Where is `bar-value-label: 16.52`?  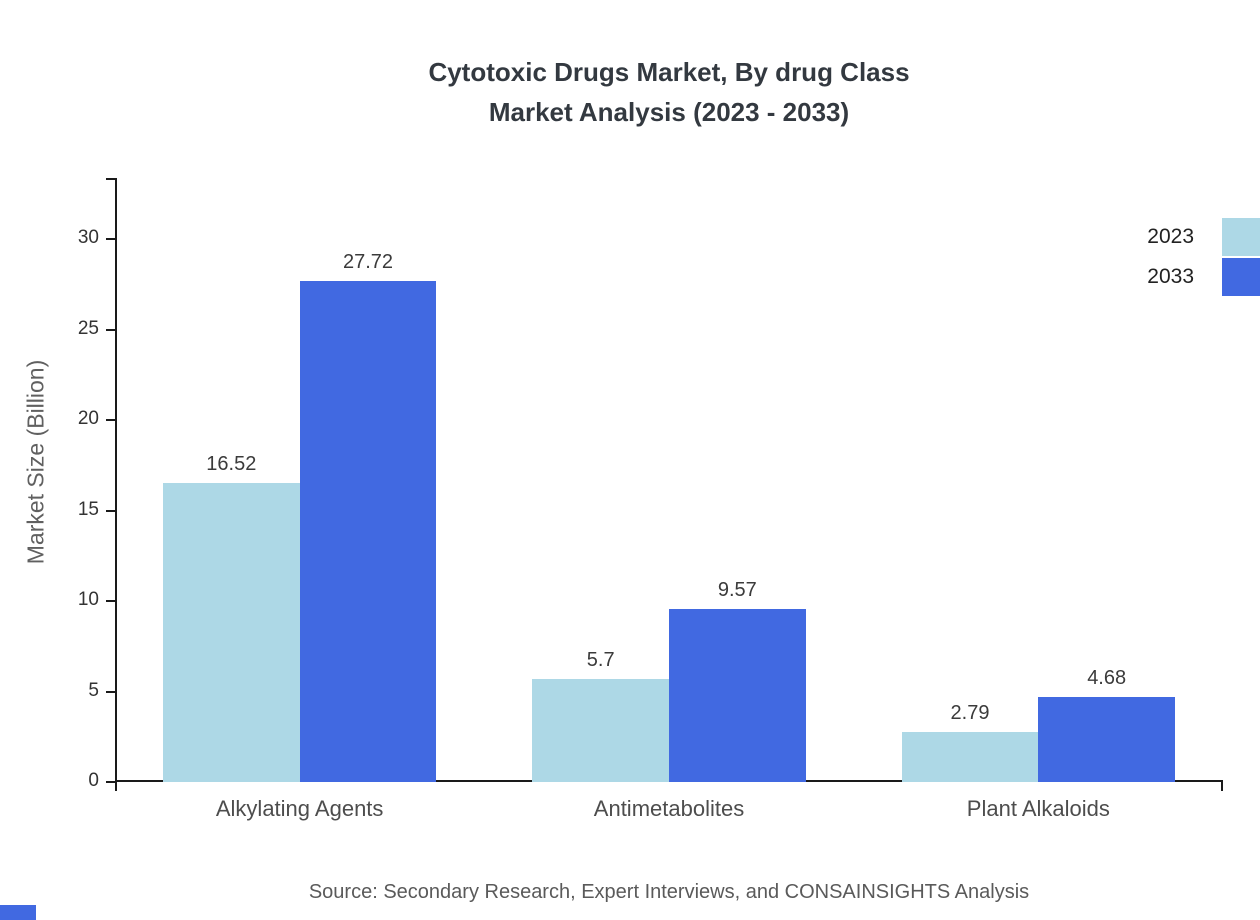 bar-value-label: 16.52 is located at coordinates (231, 464).